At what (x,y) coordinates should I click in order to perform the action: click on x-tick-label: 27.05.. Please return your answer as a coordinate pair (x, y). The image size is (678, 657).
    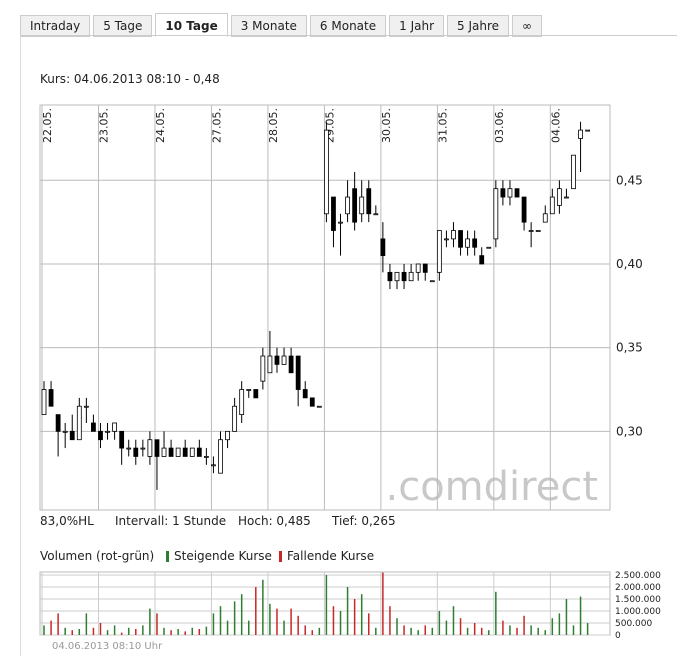
    Looking at the image, I should click on (216, 125).